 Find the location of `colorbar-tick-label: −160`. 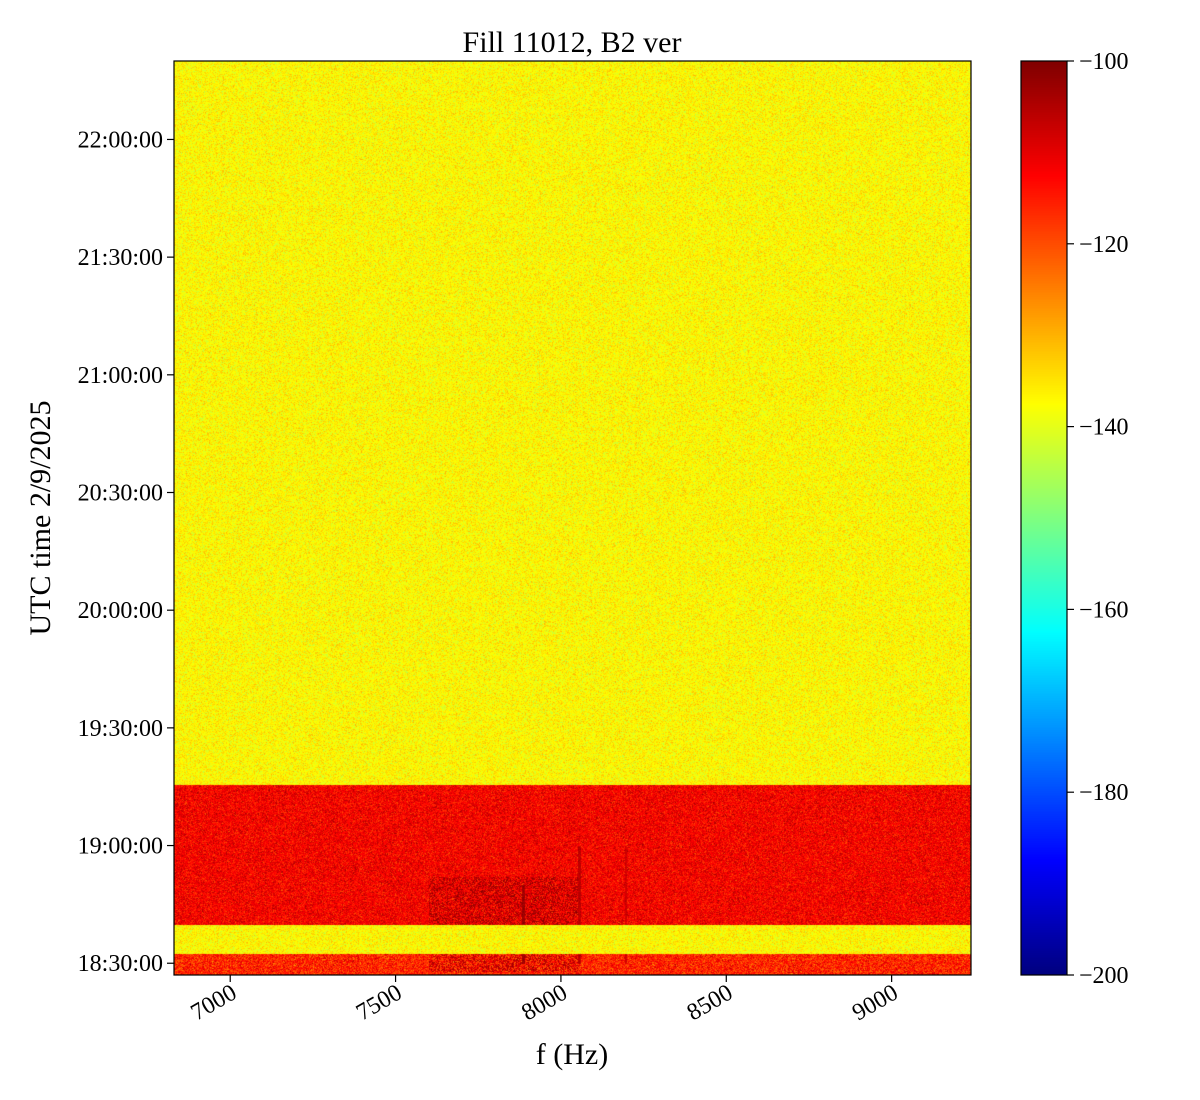

colorbar-tick-label: −160 is located at coordinates (1104, 610).